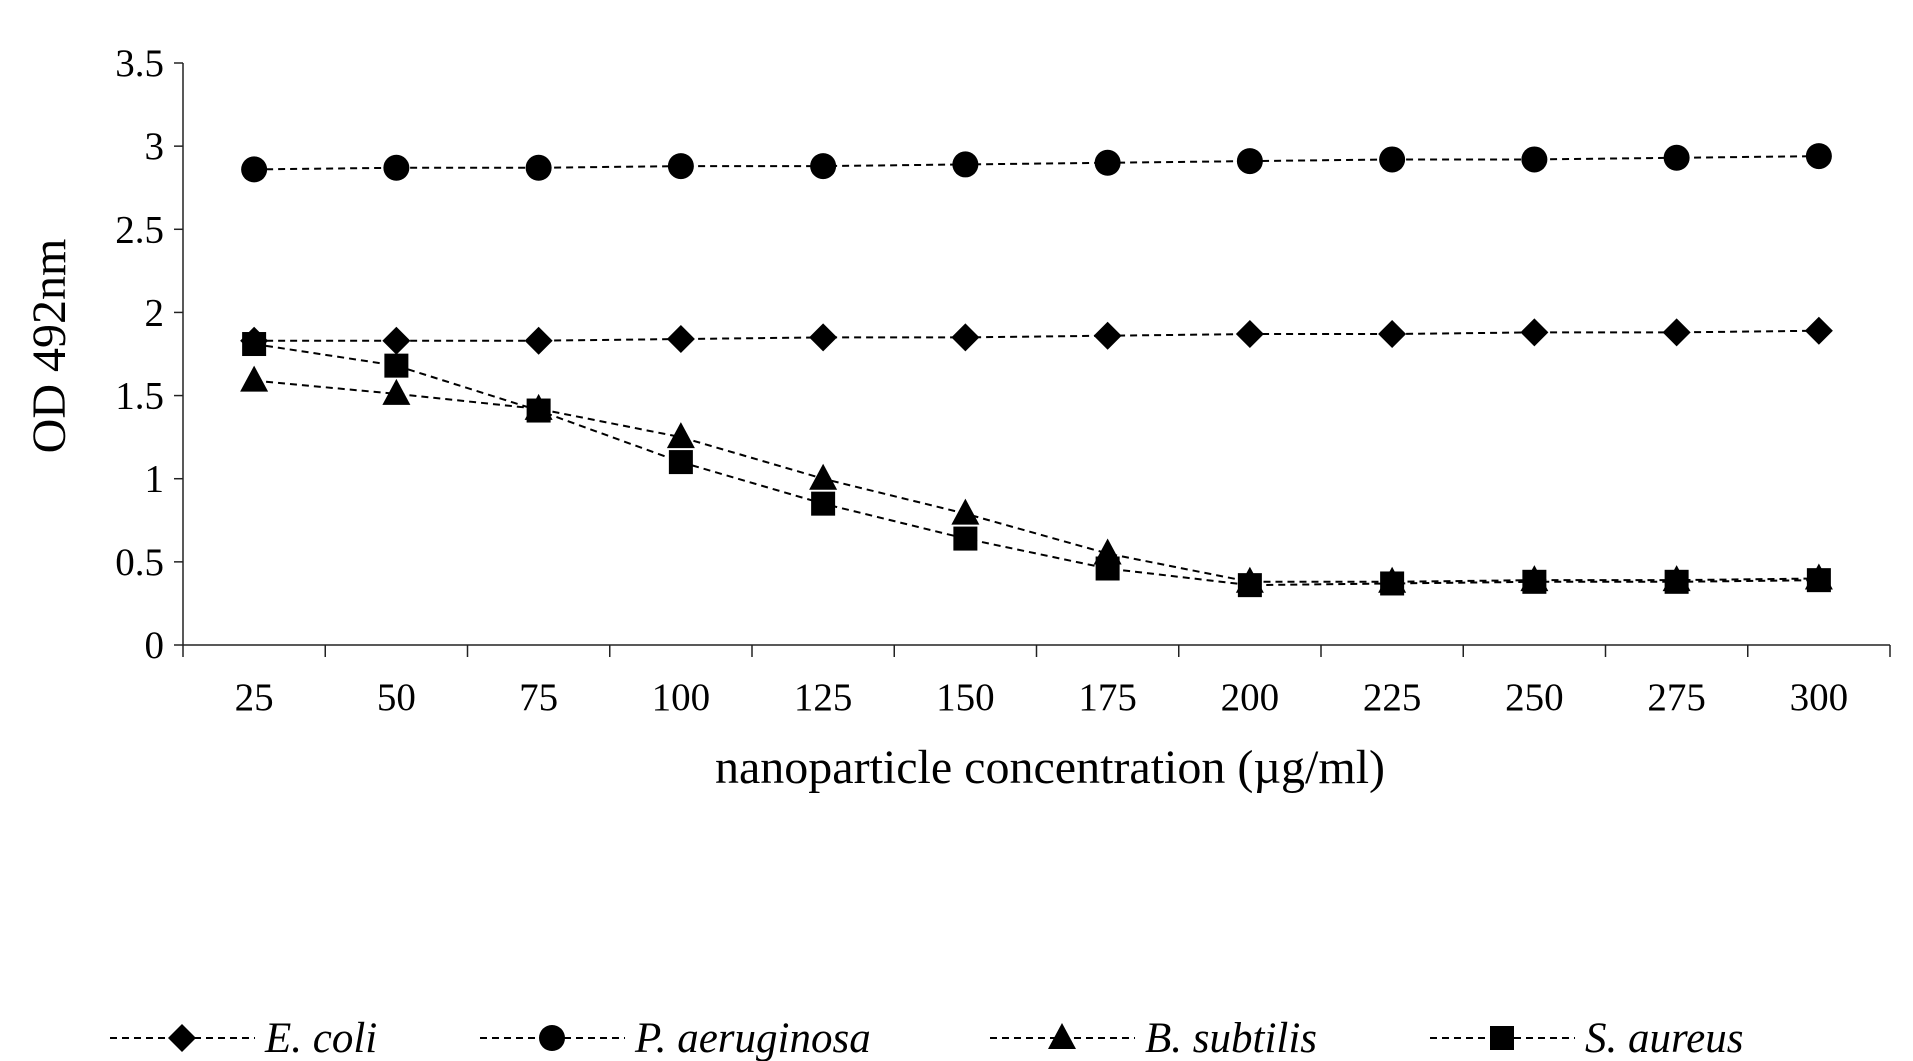 The height and width of the screenshot is (1061, 1913). I want to click on legend-label: B. subtilis, so click(1231, 1038).